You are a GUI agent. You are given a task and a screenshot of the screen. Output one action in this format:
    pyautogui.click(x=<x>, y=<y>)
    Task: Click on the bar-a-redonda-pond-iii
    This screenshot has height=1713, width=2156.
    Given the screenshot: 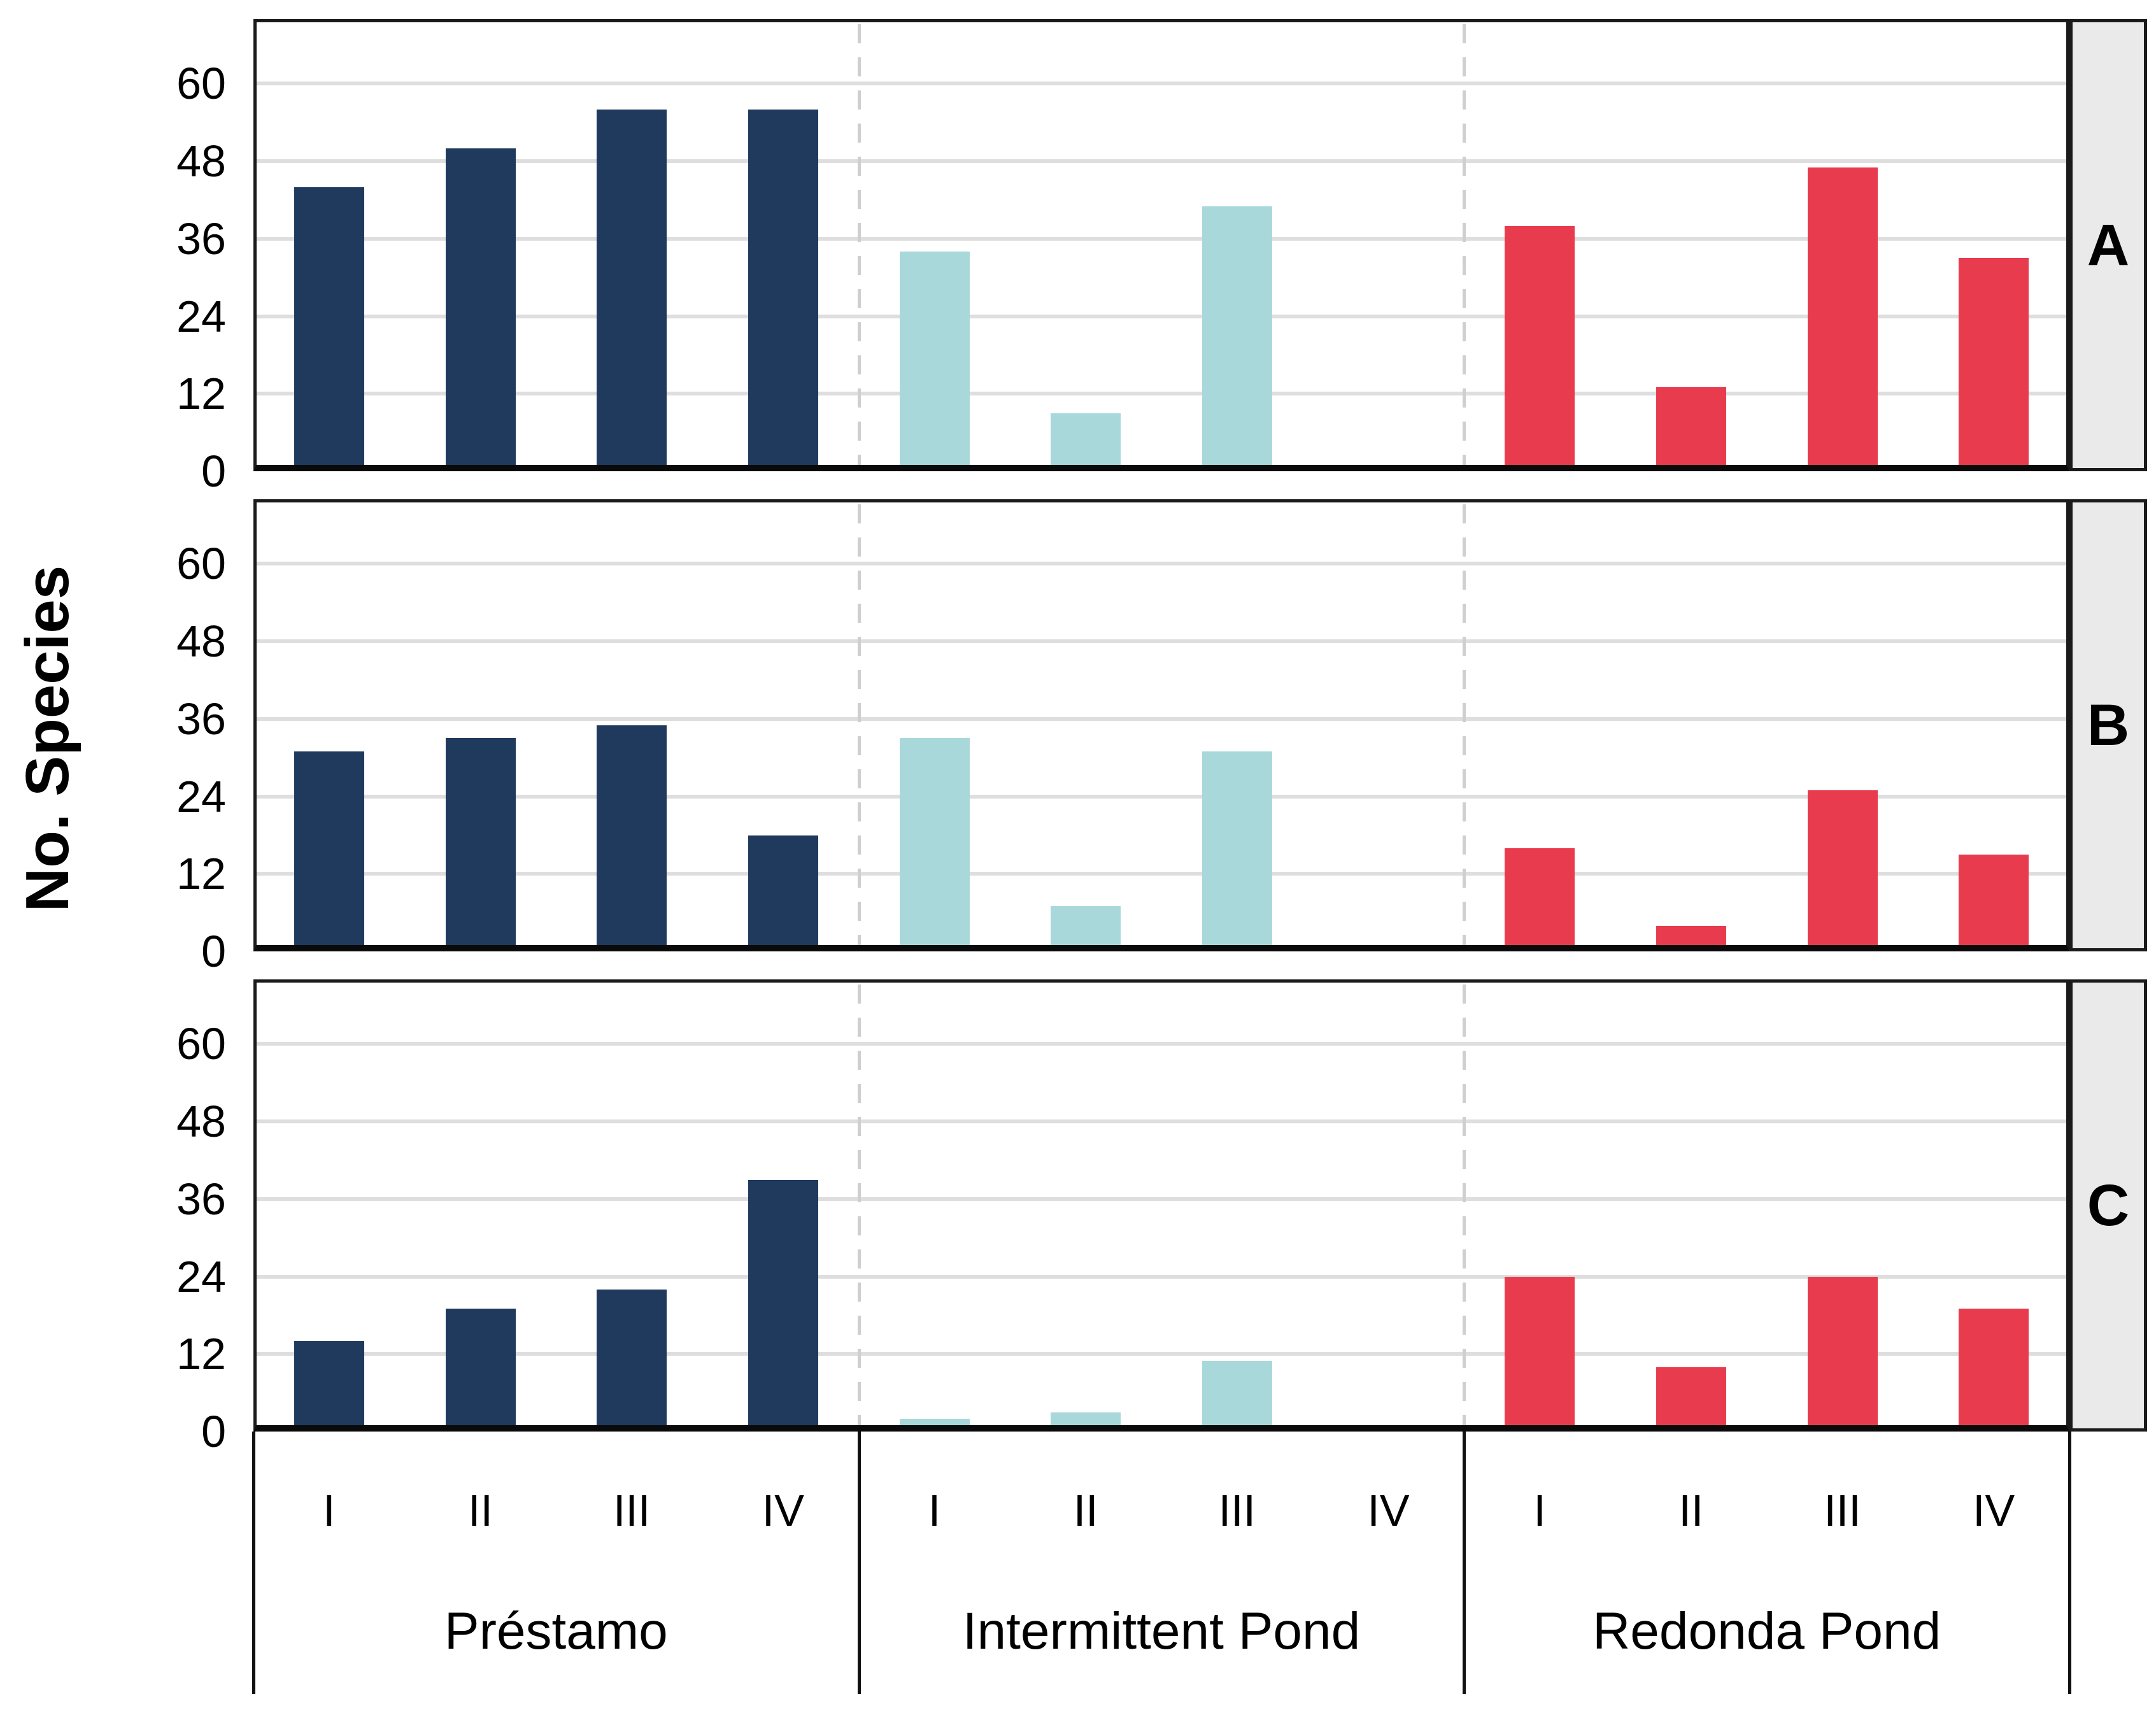 What is the action you would take?
    pyautogui.click(x=1842, y=316)
    